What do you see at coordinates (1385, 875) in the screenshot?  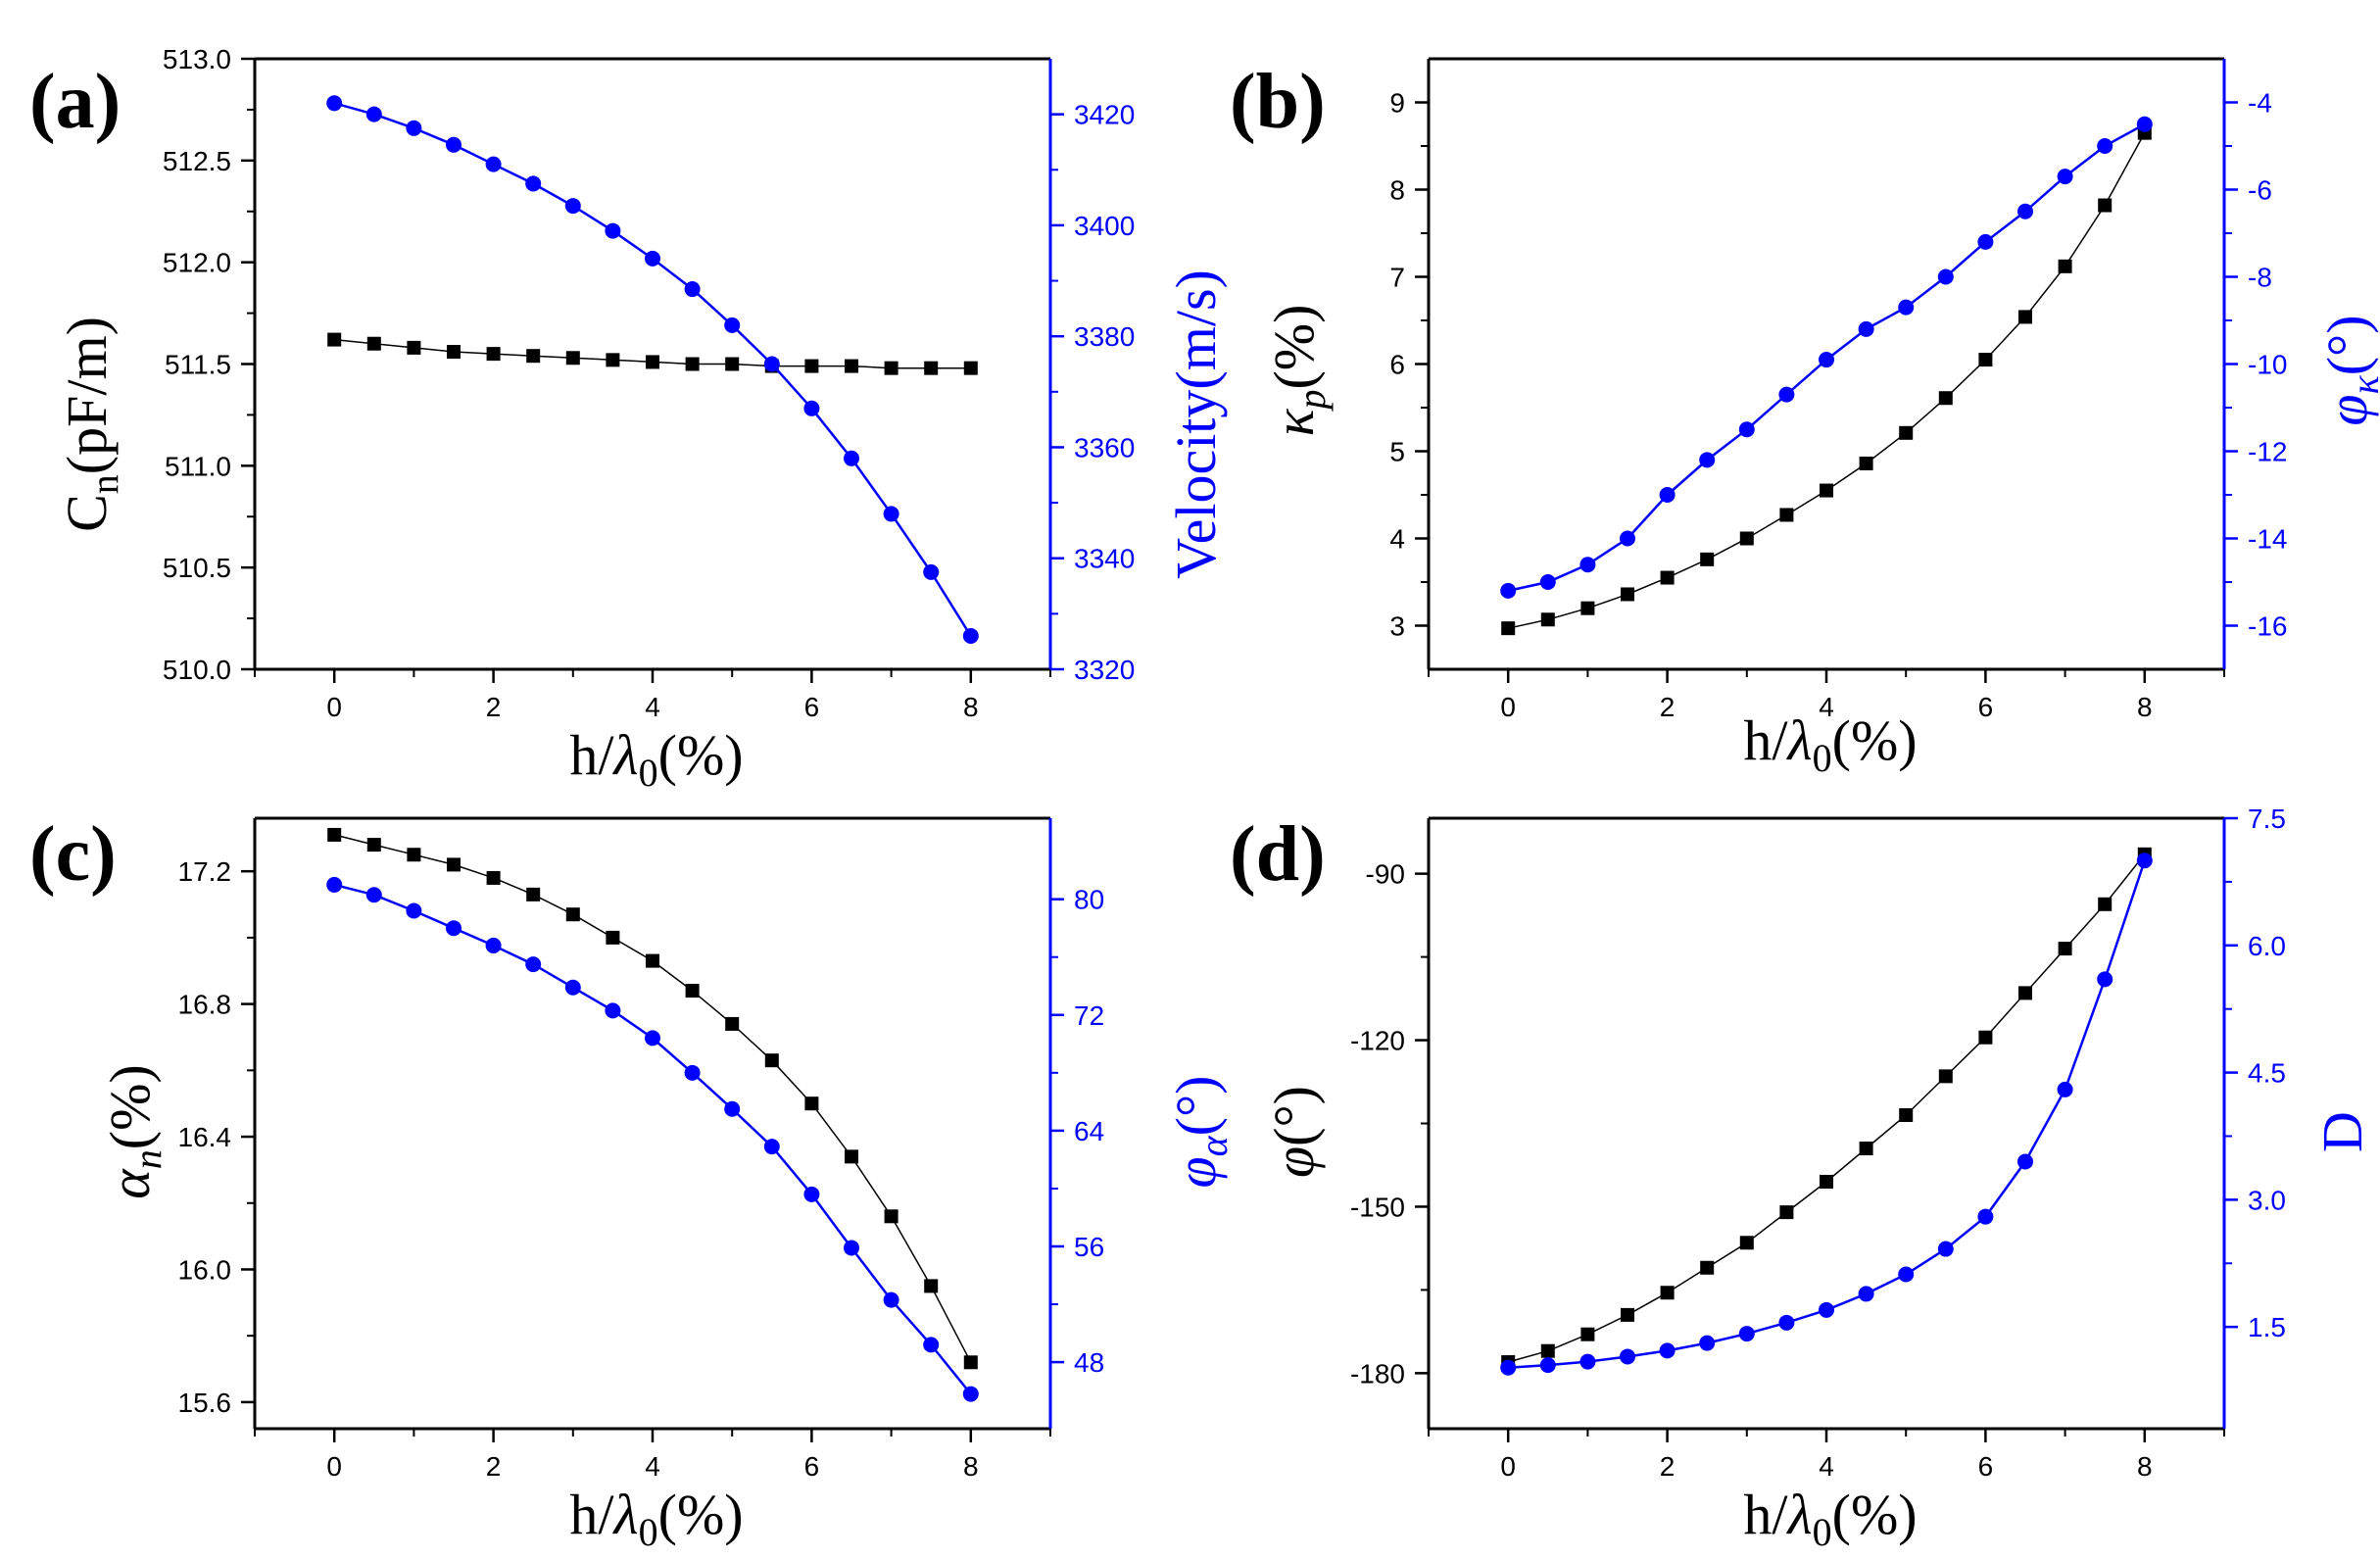 I see `left-tick-label-d: -90` at bounding box center [1385, 875].